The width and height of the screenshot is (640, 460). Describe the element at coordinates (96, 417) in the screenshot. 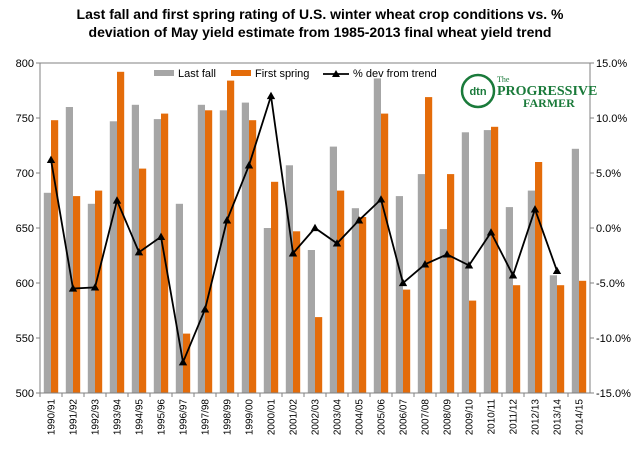

I see `x-tick-label: 1992/93` at that location.